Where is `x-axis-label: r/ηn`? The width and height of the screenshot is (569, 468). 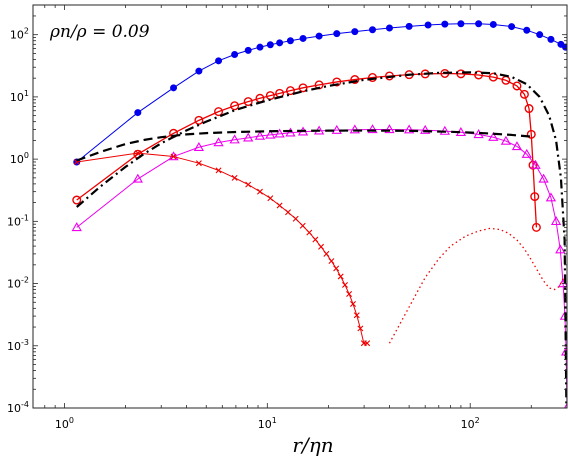
x-axis-label: r/ηn is located at coordinates (312, 445).